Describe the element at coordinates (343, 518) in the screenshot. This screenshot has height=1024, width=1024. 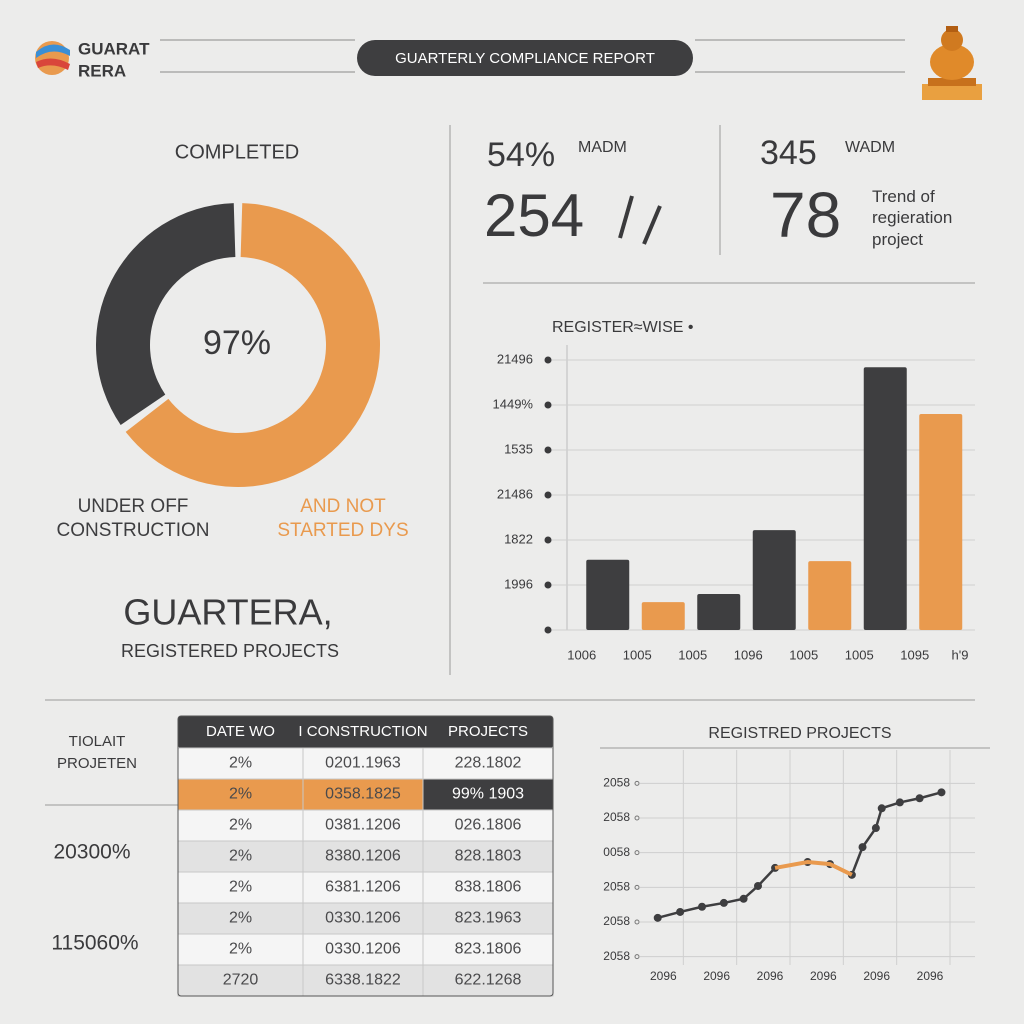
I see `donut-label: AND NOT STARTED DYS` at that location.